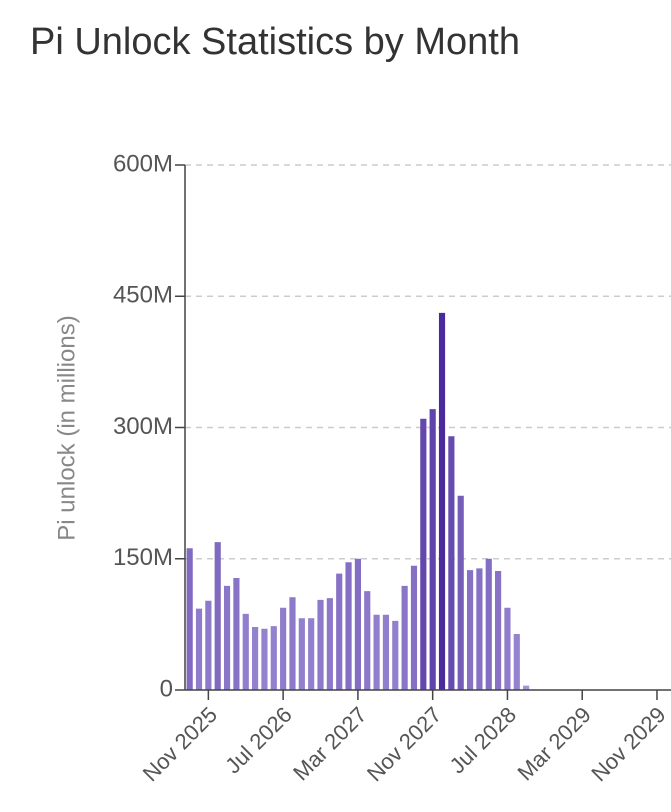 The width and height of the screenshot is (671, 812). Describe the element at coordinates (553, 743) in the screenshot. I see `x-tick-label: Mar 2029` at that location.